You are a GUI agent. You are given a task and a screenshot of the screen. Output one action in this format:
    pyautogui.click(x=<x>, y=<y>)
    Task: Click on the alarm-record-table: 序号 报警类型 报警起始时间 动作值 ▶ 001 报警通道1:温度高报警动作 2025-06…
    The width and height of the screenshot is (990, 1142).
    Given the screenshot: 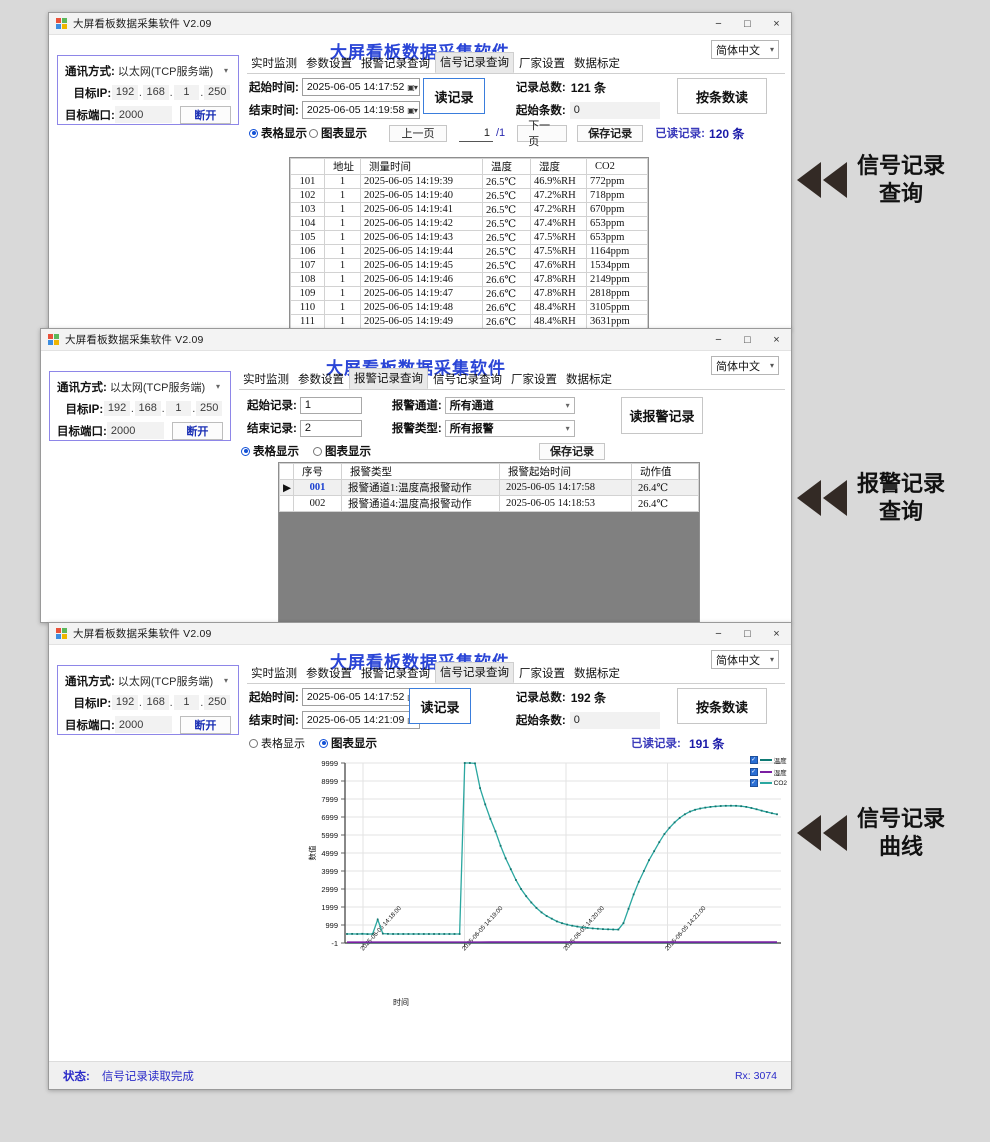 What is the action you would take?
    pyautogui.click(x=489, y=487)
    